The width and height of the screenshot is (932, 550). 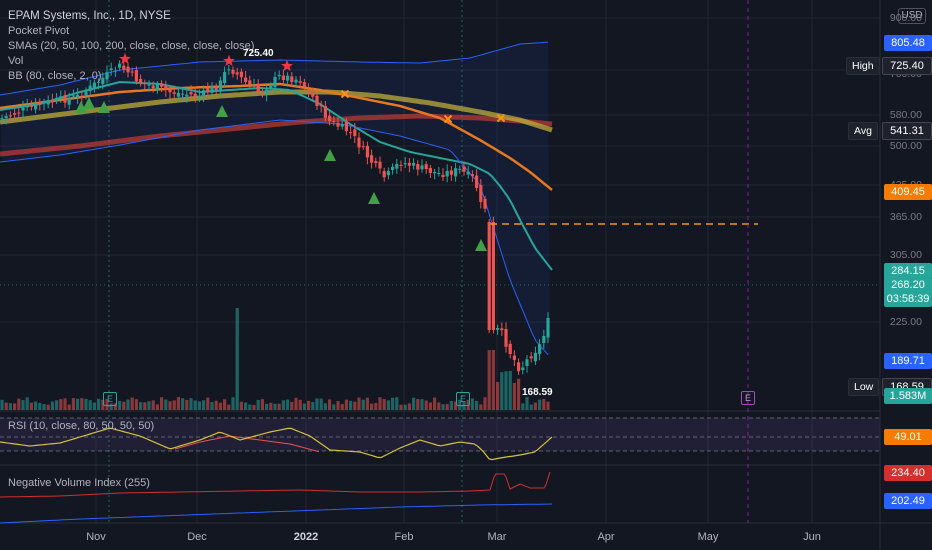 What do you see at coordinates (16, 61) in the screenshot?
I see `indicator-volume: Vol` at bounding box center [16, 61].